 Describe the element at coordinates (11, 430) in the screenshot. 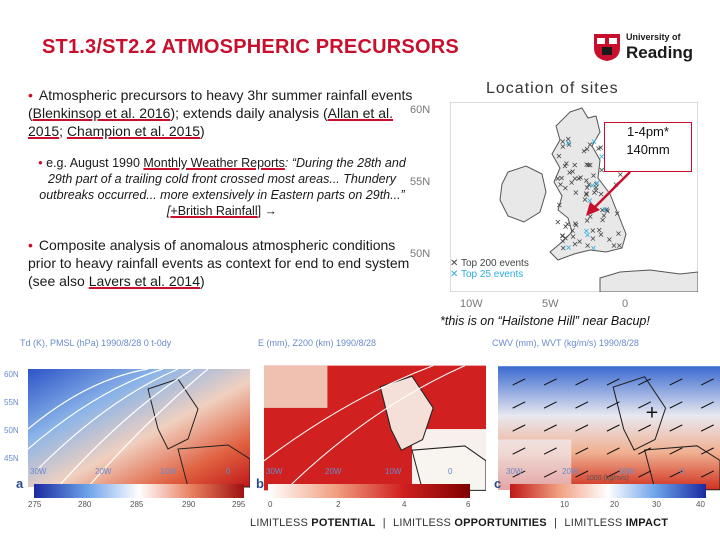

I see `panel-a-lat-50n: 50N` at that location.